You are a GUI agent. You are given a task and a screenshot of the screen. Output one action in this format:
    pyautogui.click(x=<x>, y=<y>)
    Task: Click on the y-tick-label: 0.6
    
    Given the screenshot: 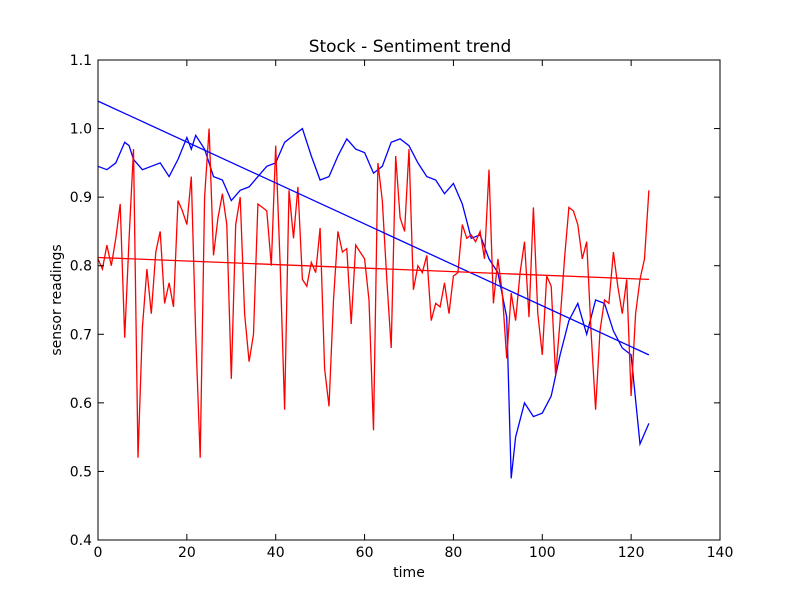 What is the action you would take?
    pyautogui.click(x=81, y=404)
    